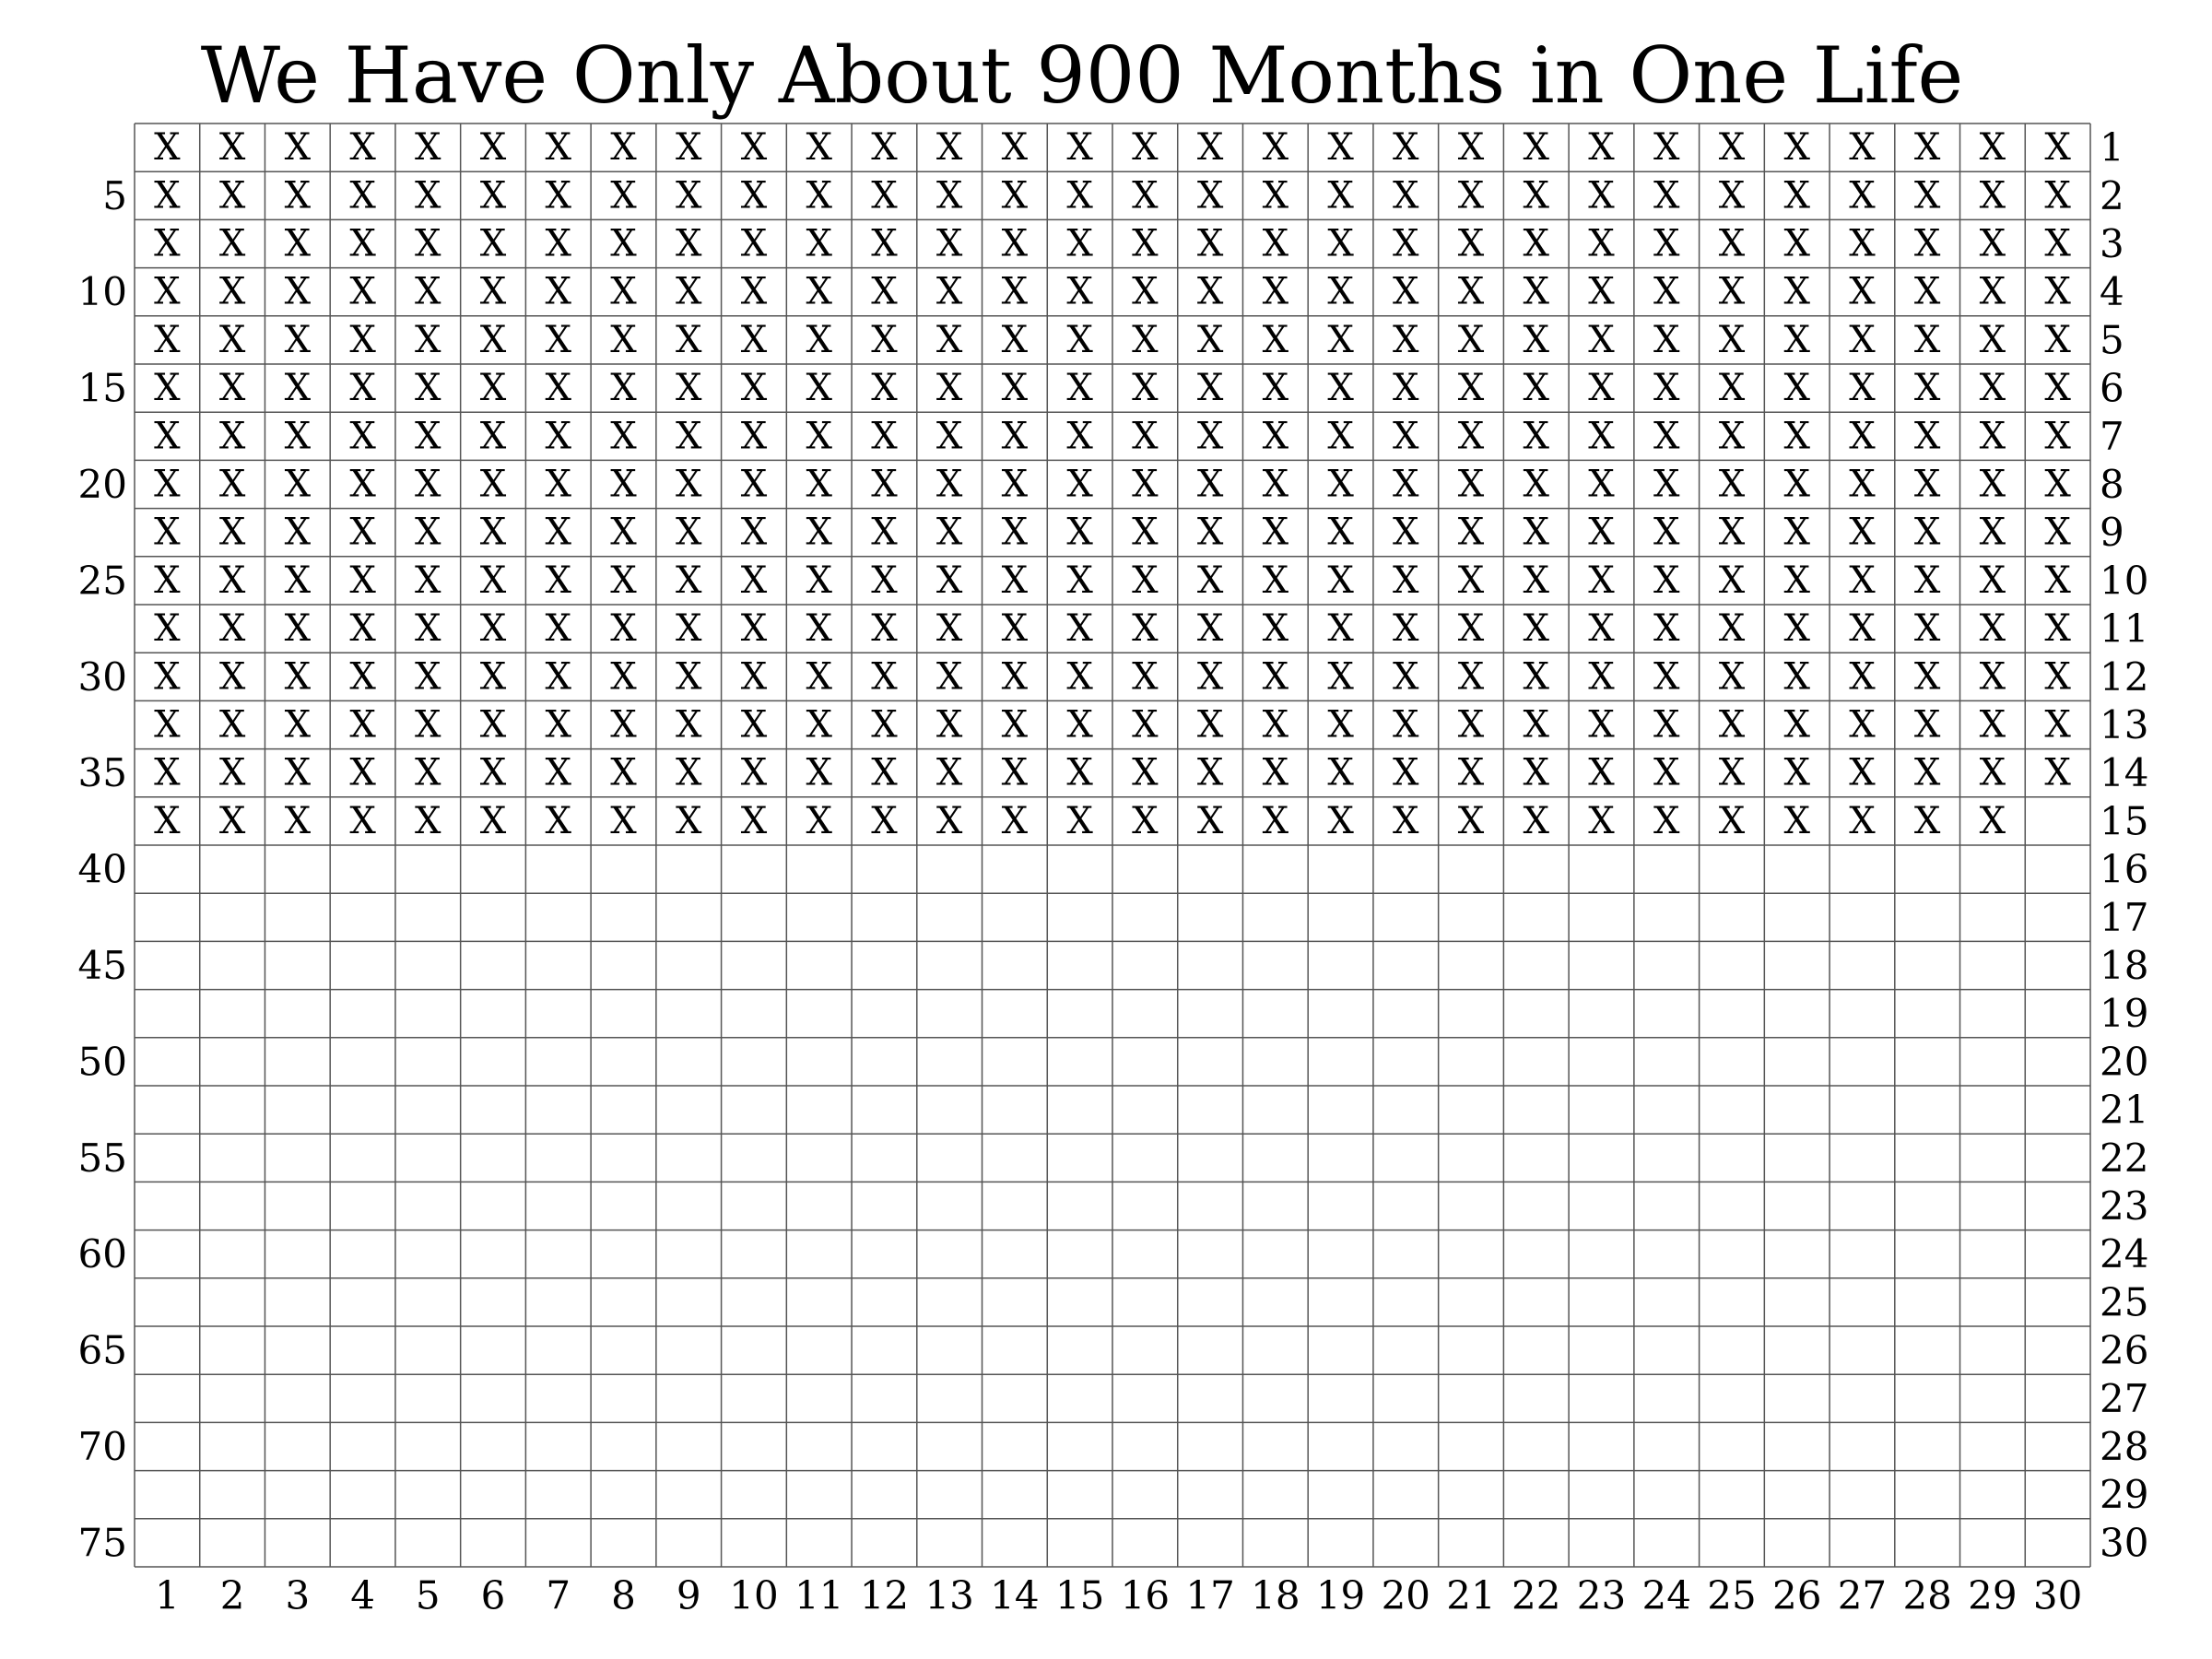  Describe the element at coordinates (297, 1595) in the screenshot. I see `column-number-label: 3` at that location.